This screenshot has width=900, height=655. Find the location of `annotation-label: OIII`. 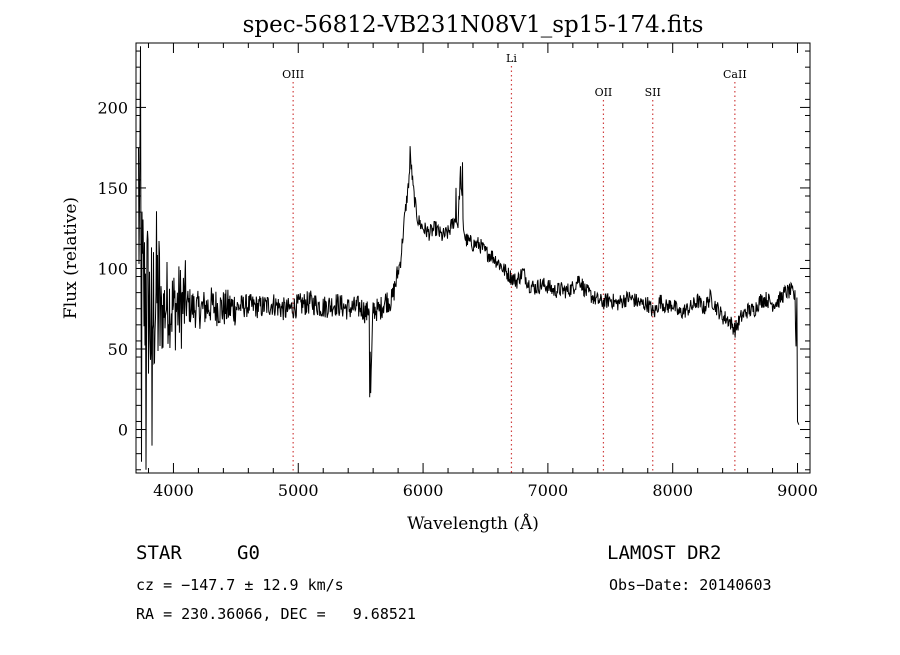

annotation-label: OIII is located at coordinates (293, 74).